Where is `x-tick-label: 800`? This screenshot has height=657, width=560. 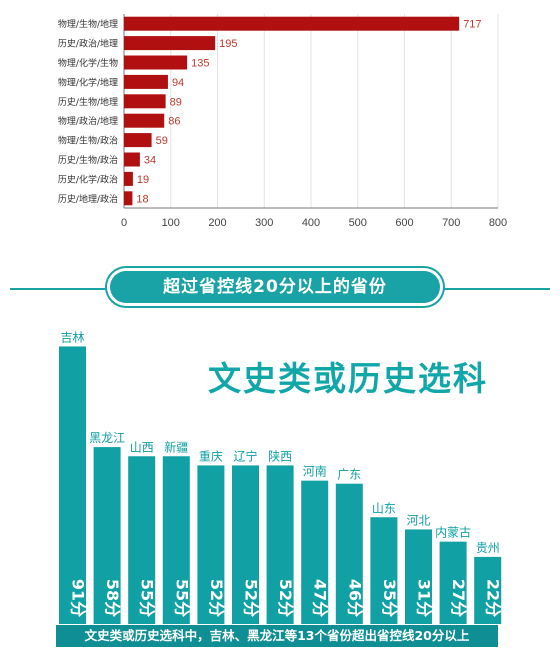
x-tick-label: 800 is located at coordinates (498, 223).